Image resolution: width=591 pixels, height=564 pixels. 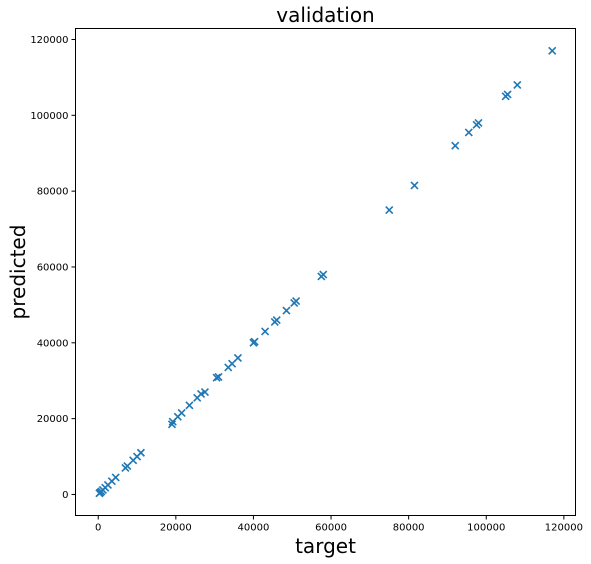 What do you see at coordinates (18, 272) in the screenshot?
I see `y-axis-label: predicted` at bounding box center [18, 272].